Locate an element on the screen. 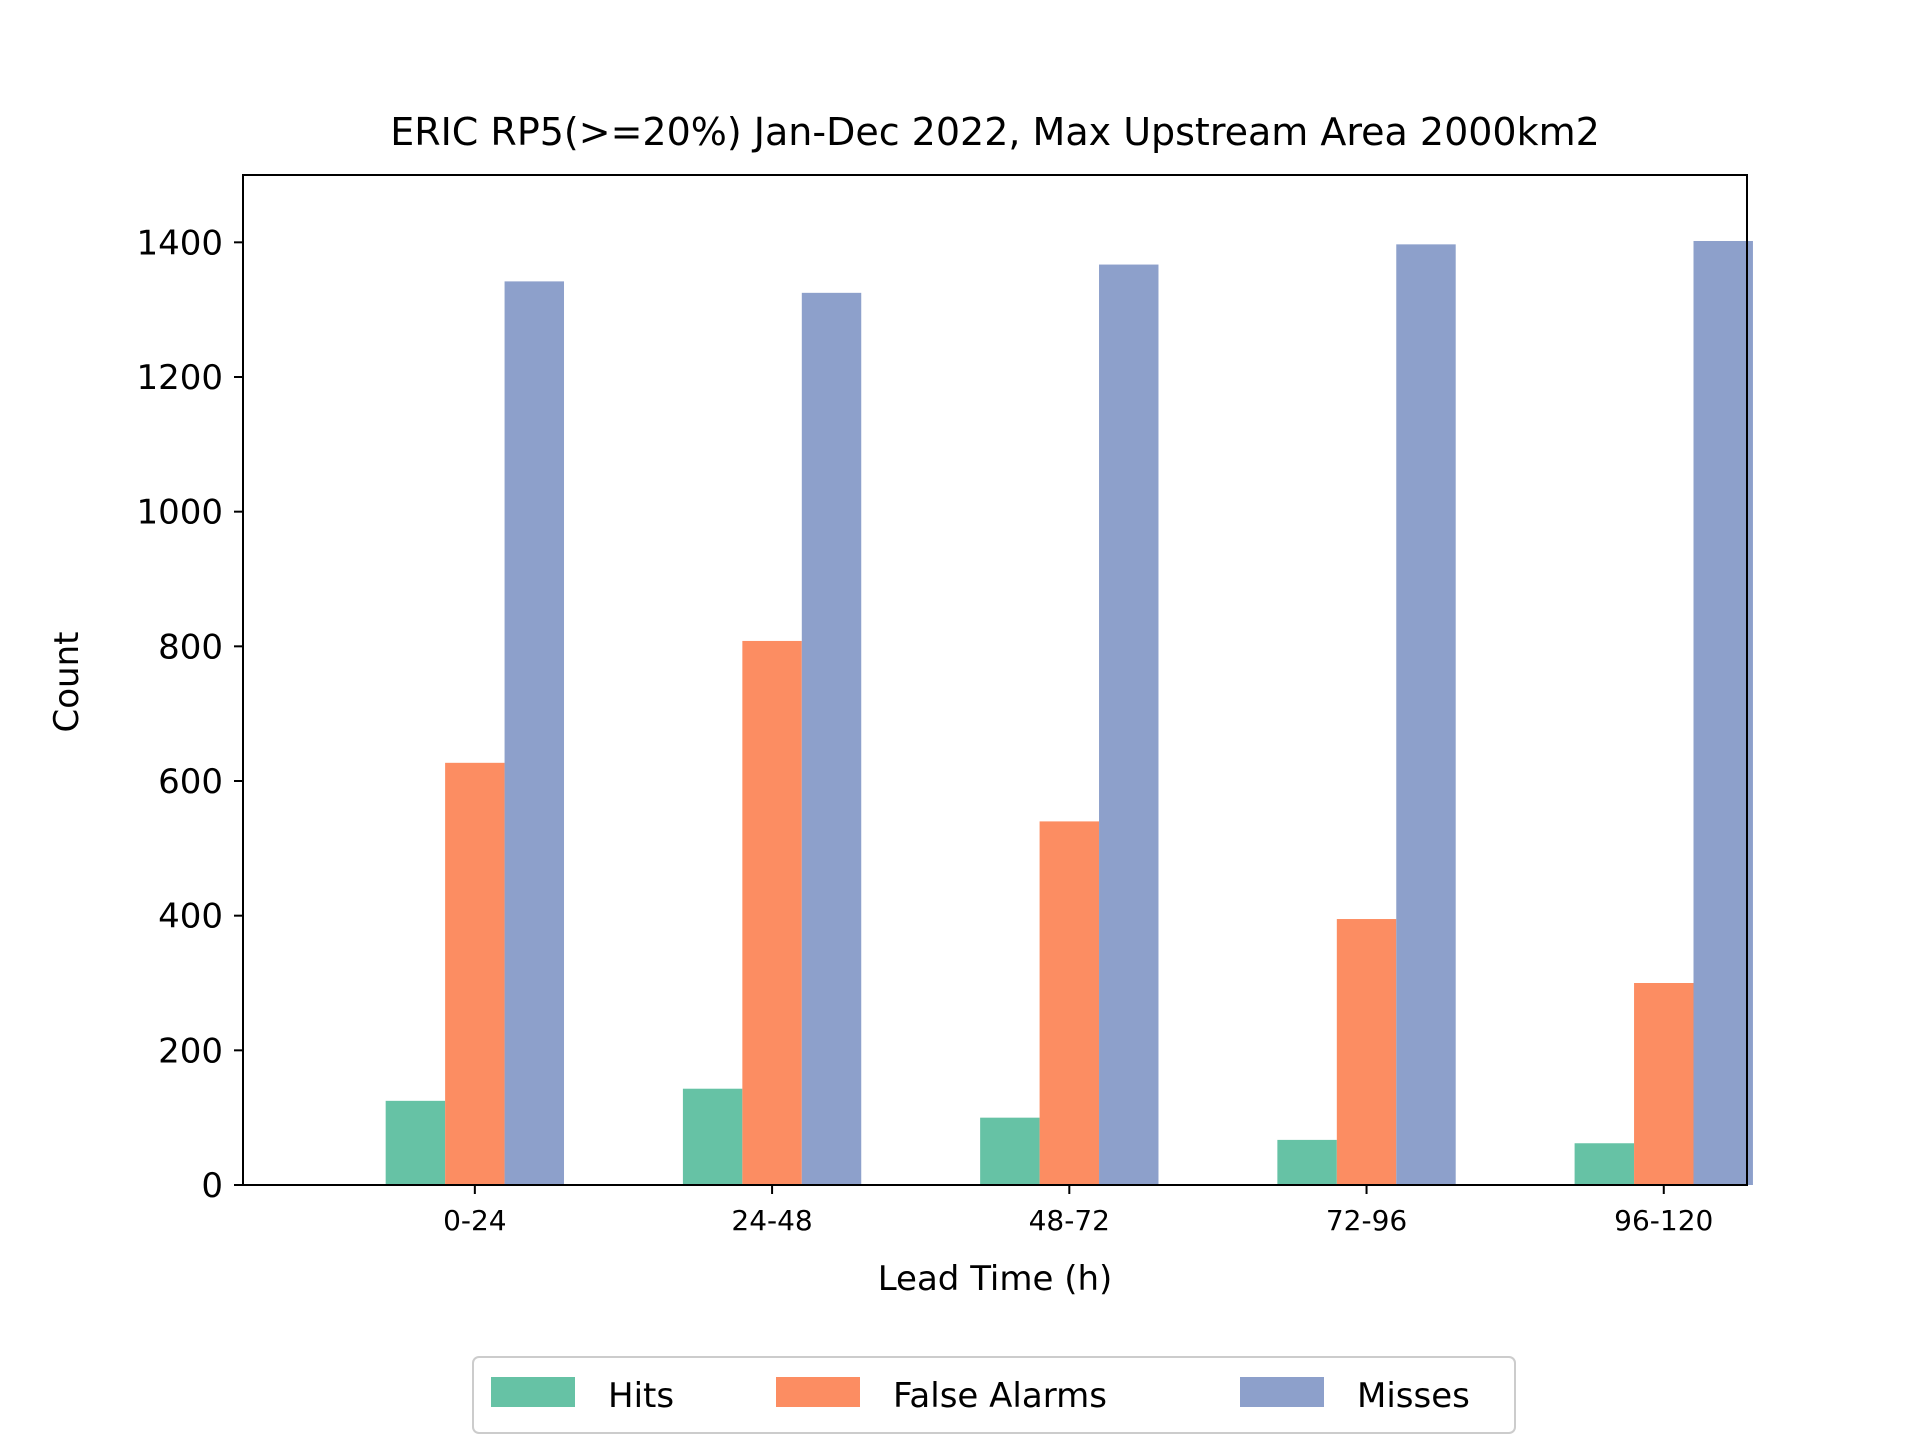  y-axis-label: Count is located at coordinates (67, 682).